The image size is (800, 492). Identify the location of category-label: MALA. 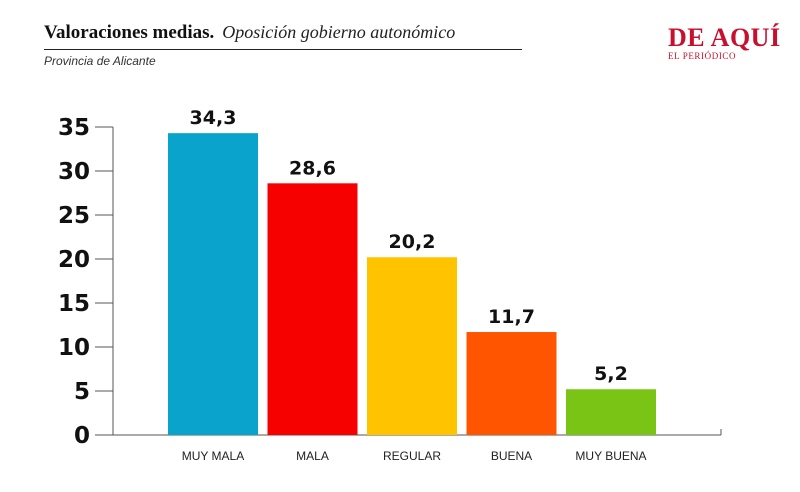
(312, 456).